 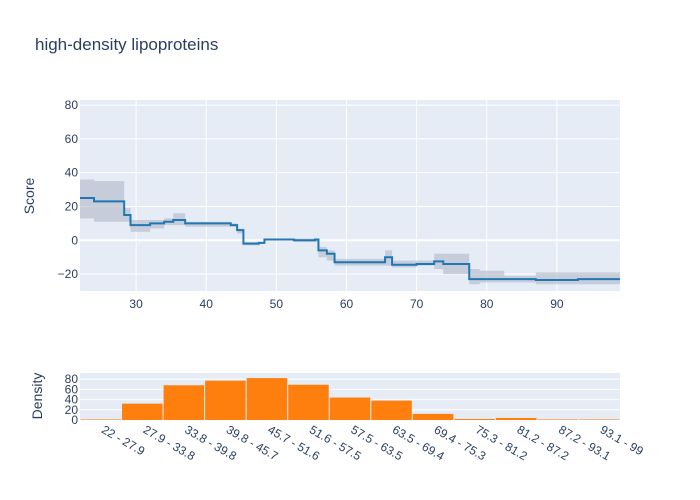 What do you see at coordinates (487, 304) in the screenshot?
I see `score-x-tick-label: 80` at bounding box center [487, 304].